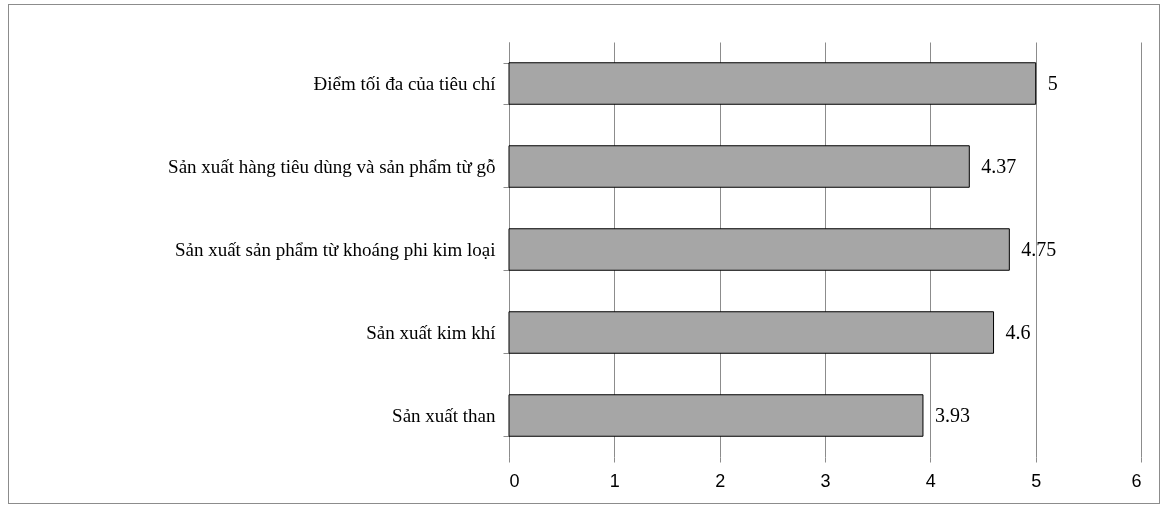 This screenshot has width=1169, height=513. I want to click on data-label: 4.75, so click(1039, 248).